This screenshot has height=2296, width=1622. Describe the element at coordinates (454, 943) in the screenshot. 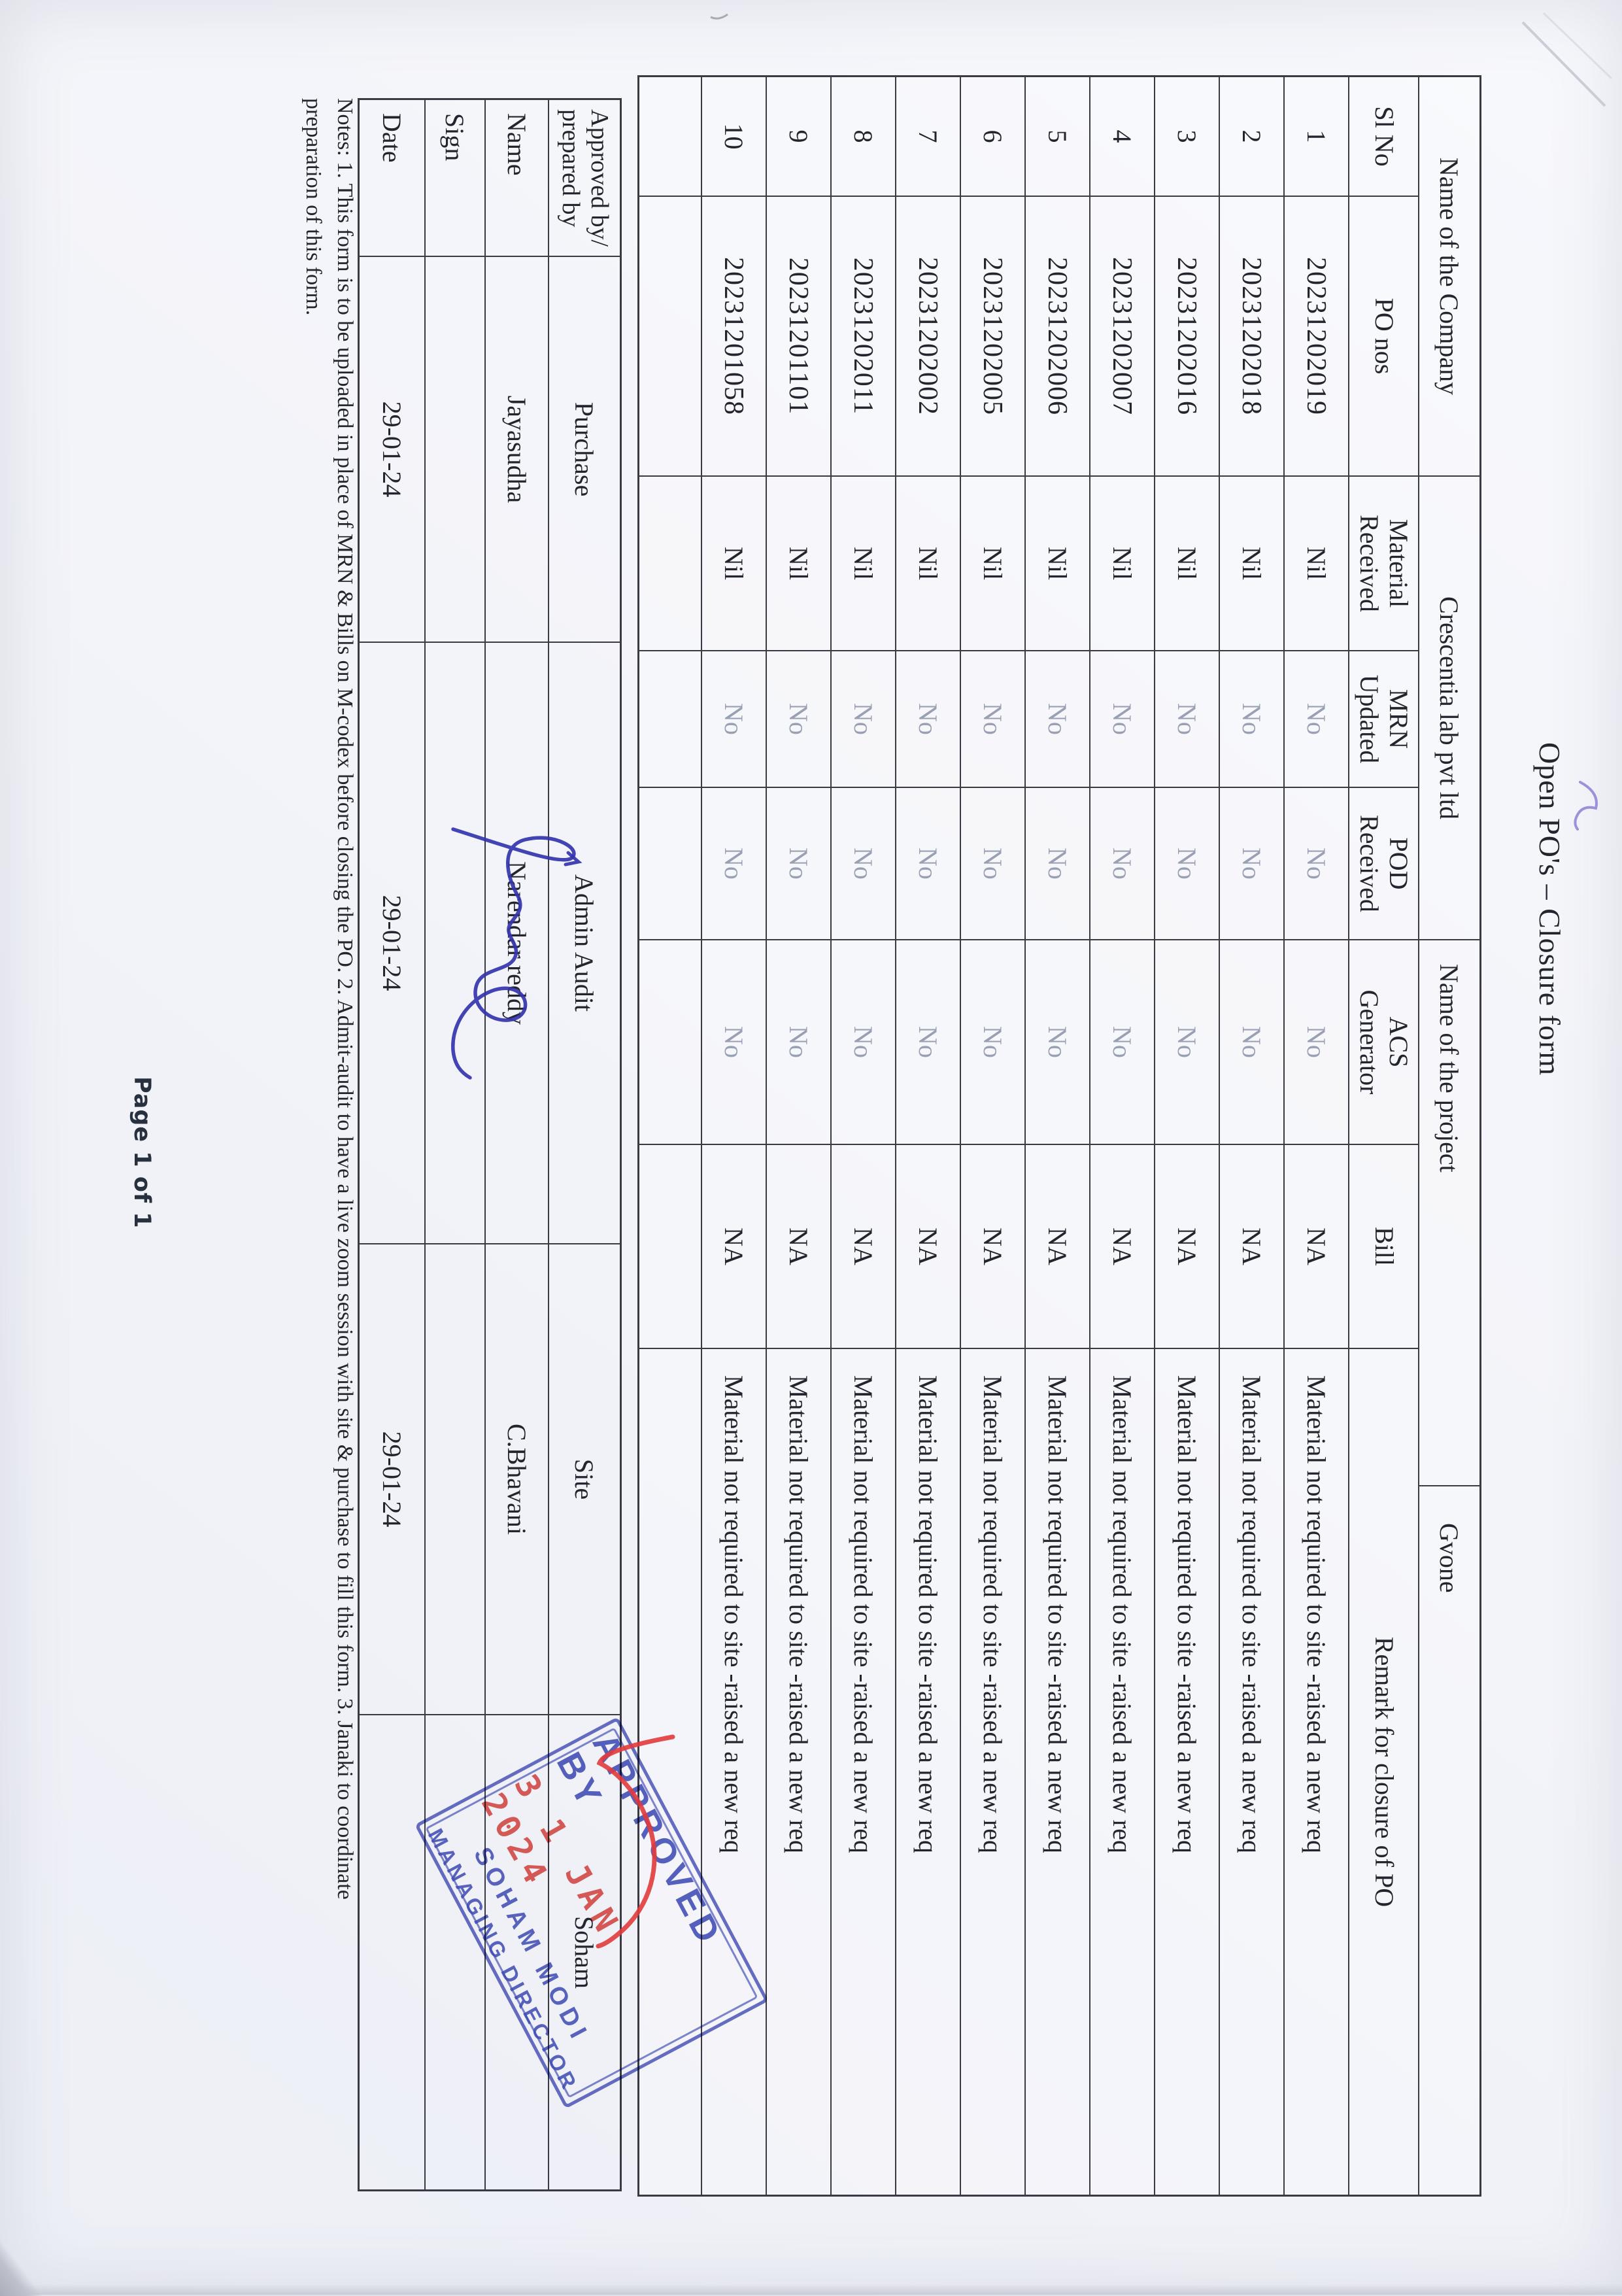

I see `sign-admin-audit` at that location.